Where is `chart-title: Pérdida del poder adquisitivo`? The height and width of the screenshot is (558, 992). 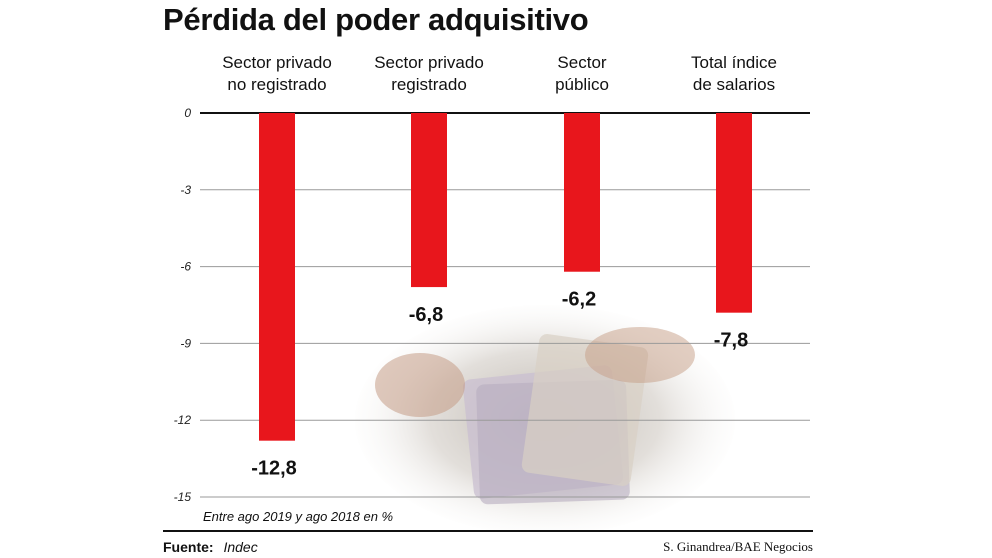 chart-title: Pérdida del poder adquisitivo is located at coordinates (376, 19).